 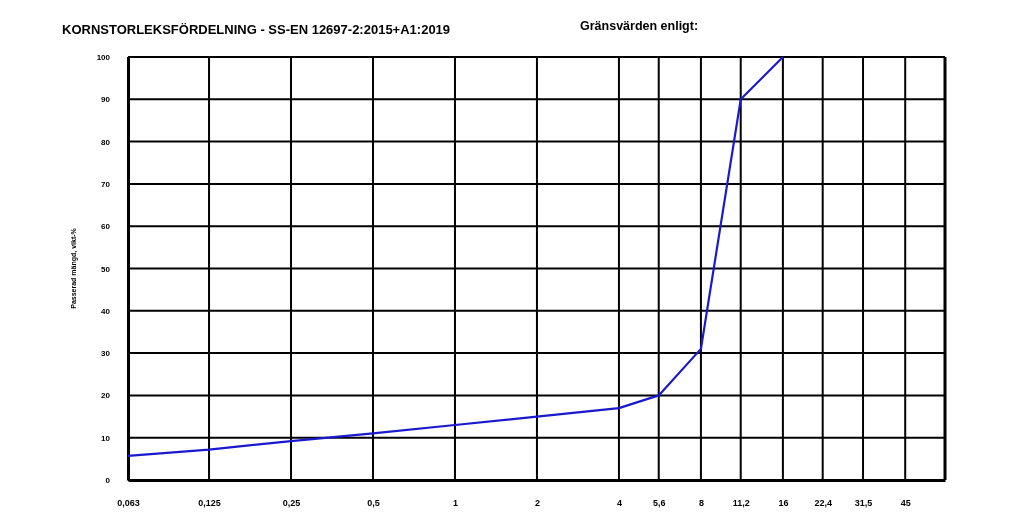 I want to click on y-tick-label: 60, so click(x=106, y=227).